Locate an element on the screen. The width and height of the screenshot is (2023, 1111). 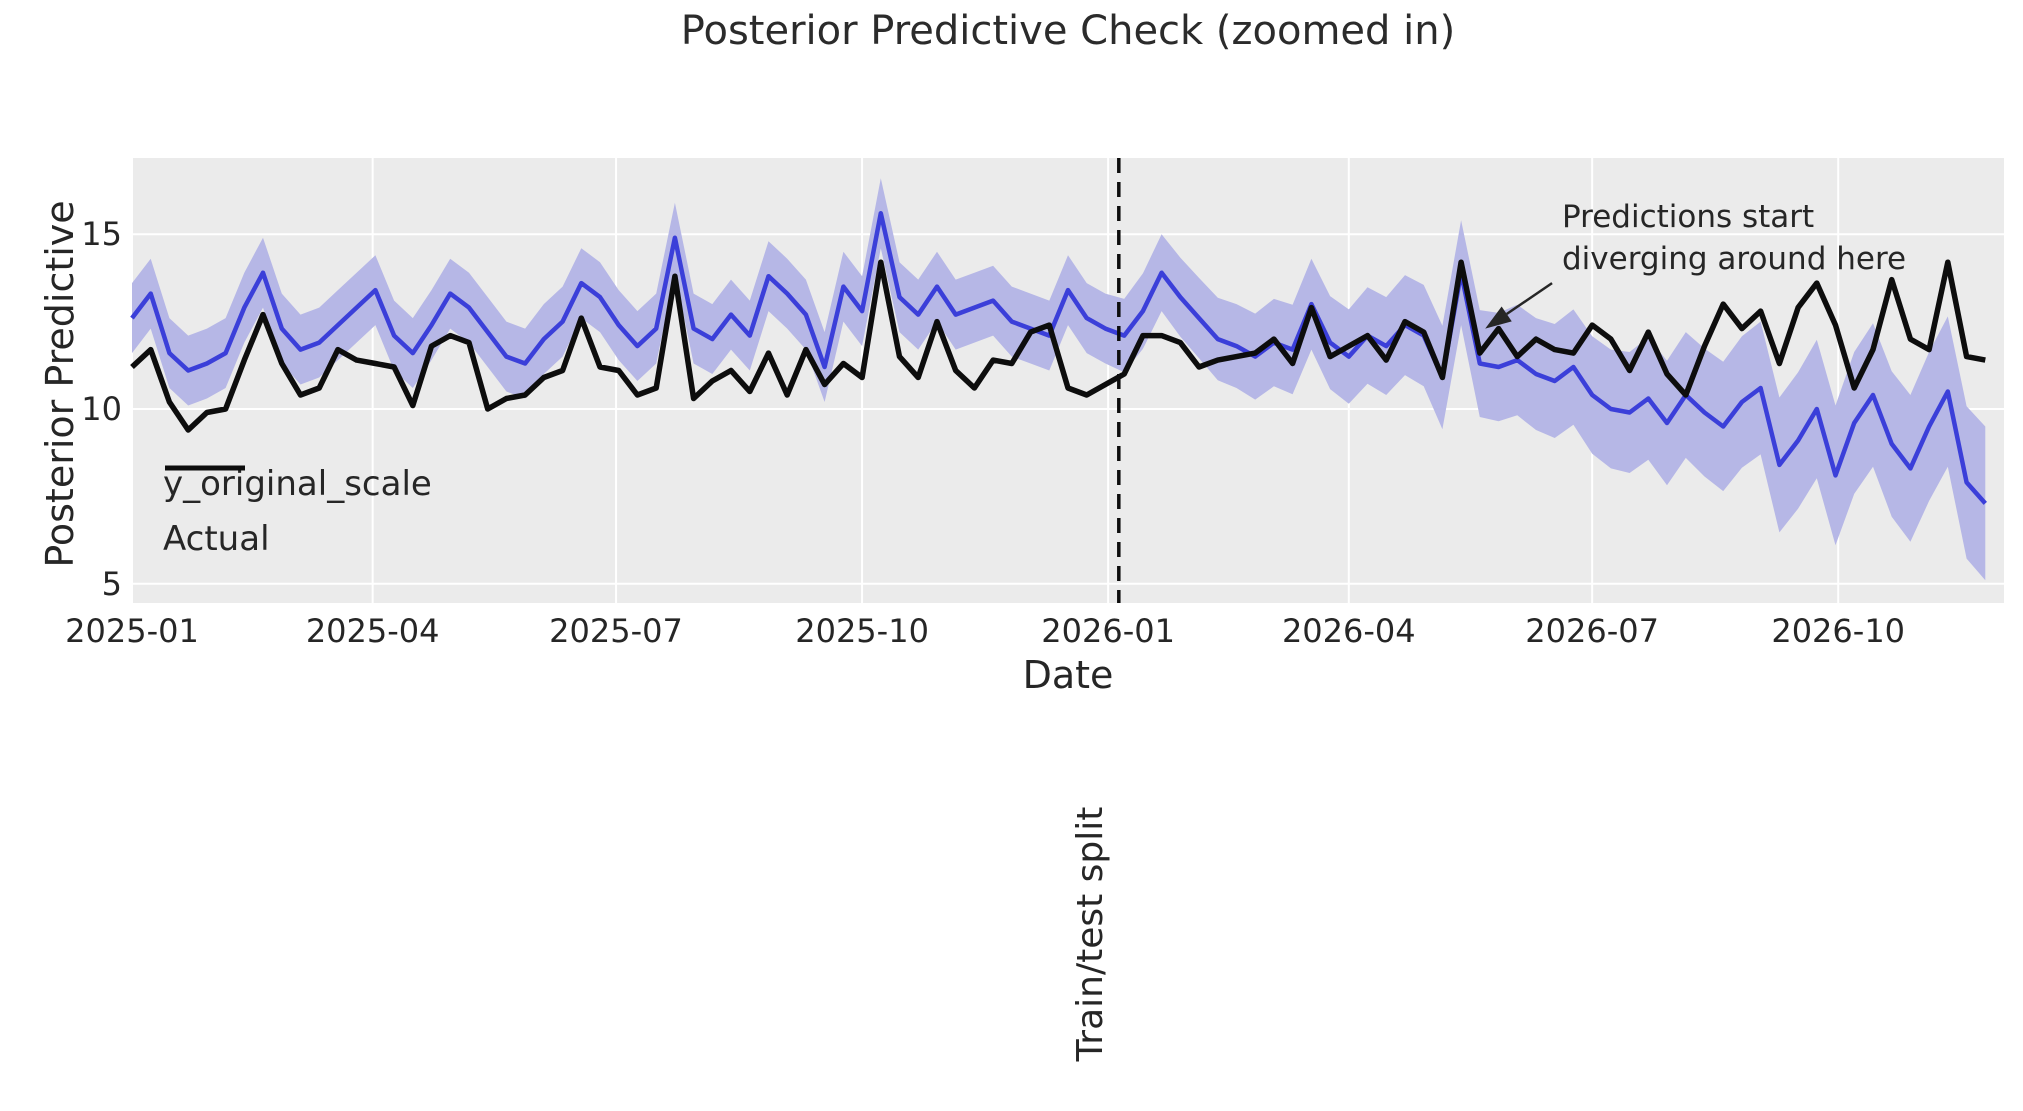
diverge-annotation-line1: Predictions start is located at coordinates (1688, 217).